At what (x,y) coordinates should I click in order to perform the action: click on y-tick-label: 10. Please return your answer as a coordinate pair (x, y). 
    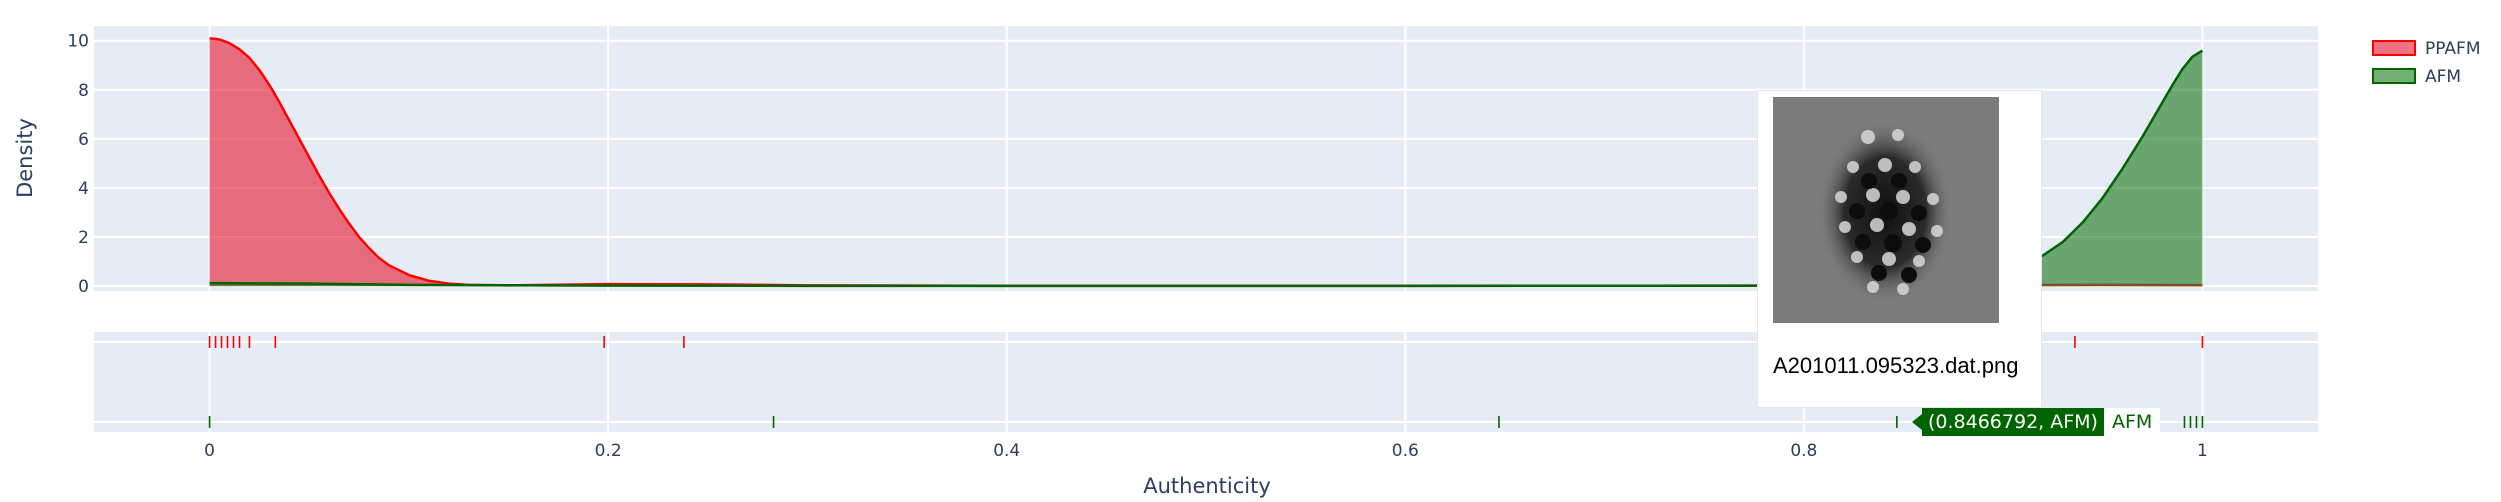
    Looking at the image, I should click on (78, 42).